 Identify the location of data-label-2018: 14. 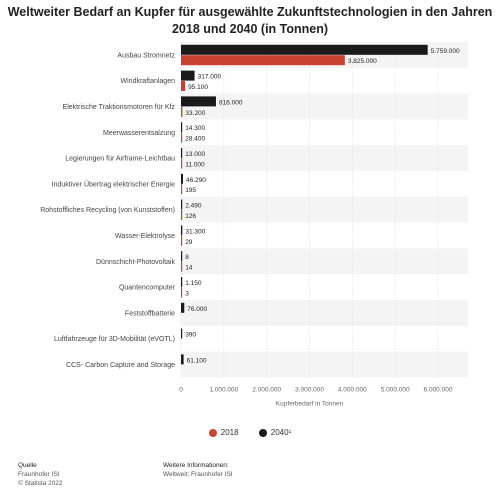
(189, 268).